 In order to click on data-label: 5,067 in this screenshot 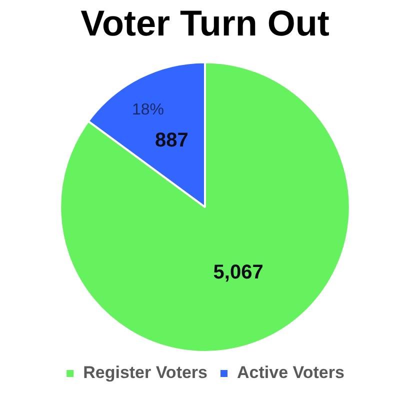, I will do `click(238, 273)`.